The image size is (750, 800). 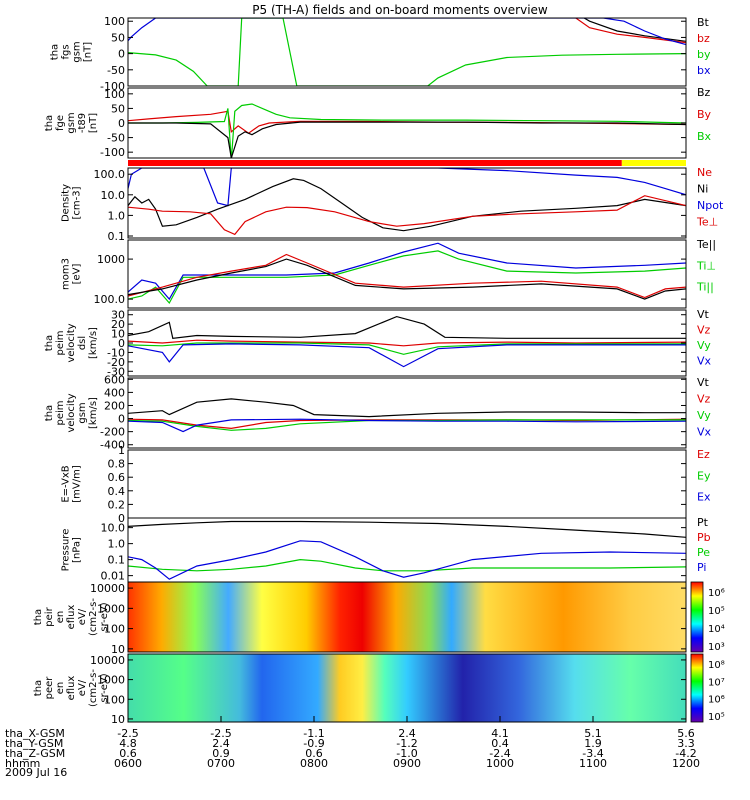 What do you see at coordinates (593, 743) in the screenshot?
I see `x-tick-label: 1.9` at bounding box center [593, 743].